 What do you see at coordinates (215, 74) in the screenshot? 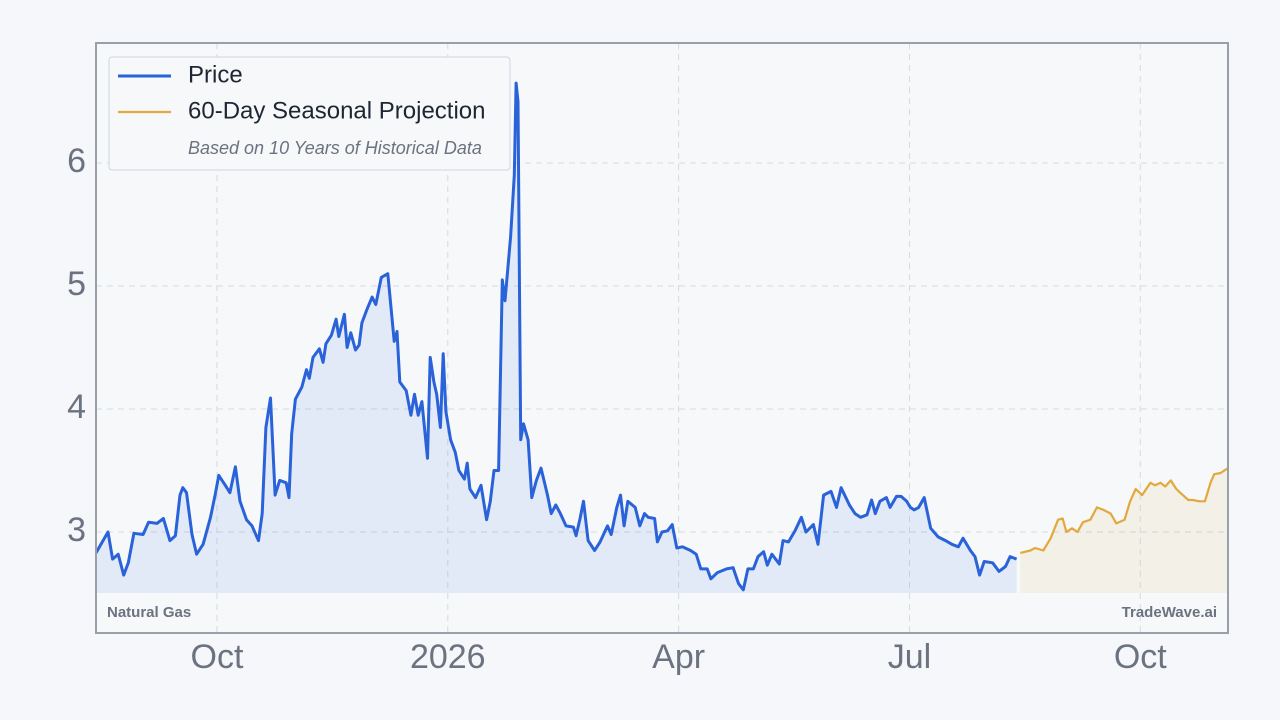
I see `legend-label: Price` at bounding box center [215, 74].